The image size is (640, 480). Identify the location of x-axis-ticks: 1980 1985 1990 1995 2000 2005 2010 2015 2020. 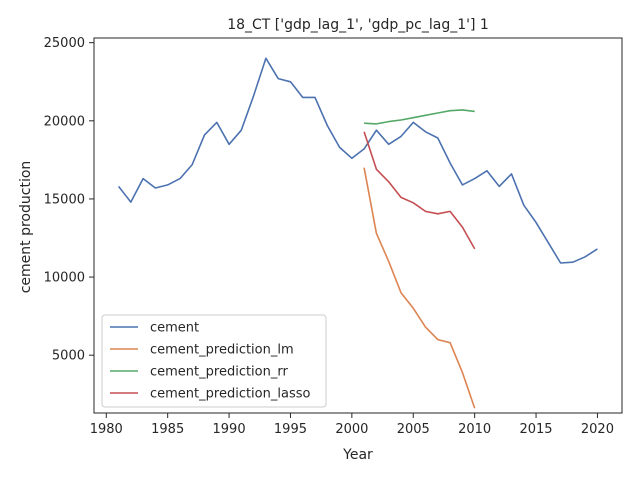
(352, 425).